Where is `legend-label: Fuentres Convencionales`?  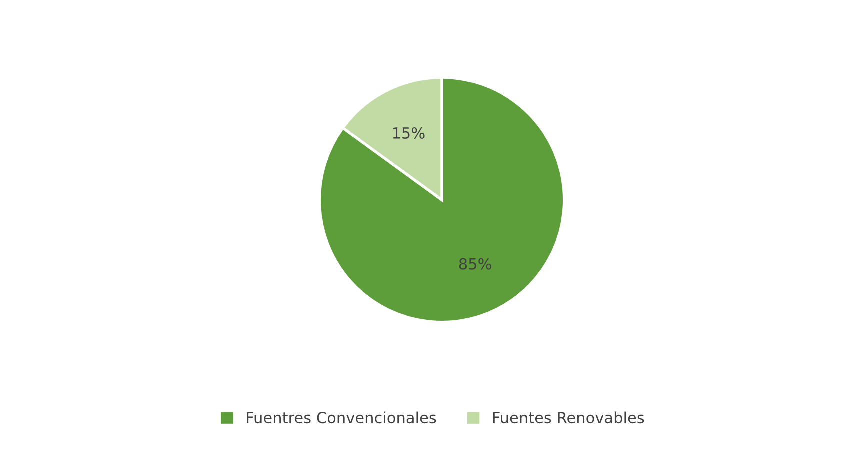
legend-label: Fuentres Convencionales is located at coordinates (341, 418).